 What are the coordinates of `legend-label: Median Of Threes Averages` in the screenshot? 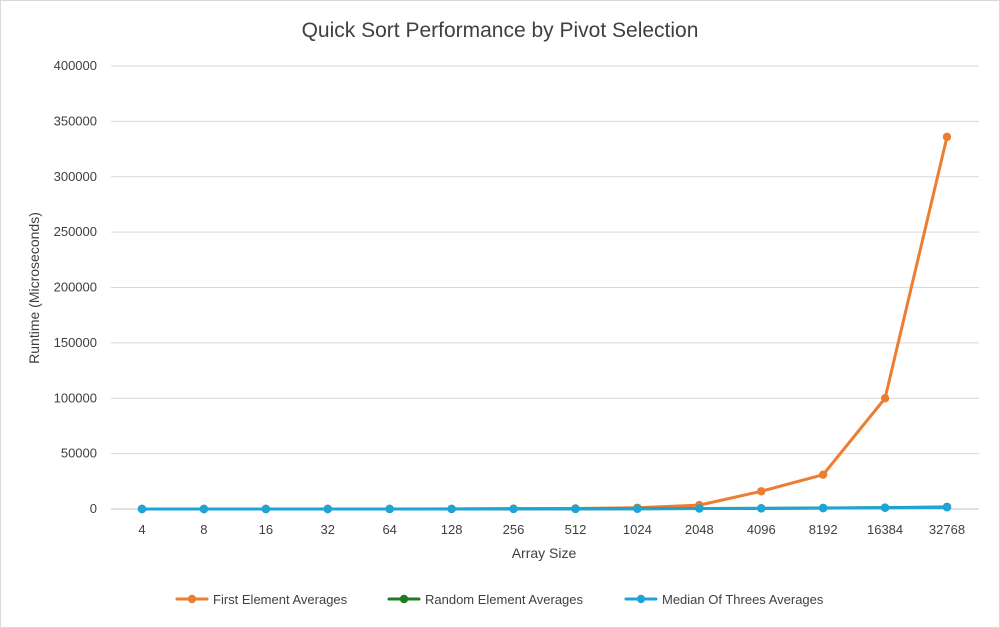 It's located at (743, 599).